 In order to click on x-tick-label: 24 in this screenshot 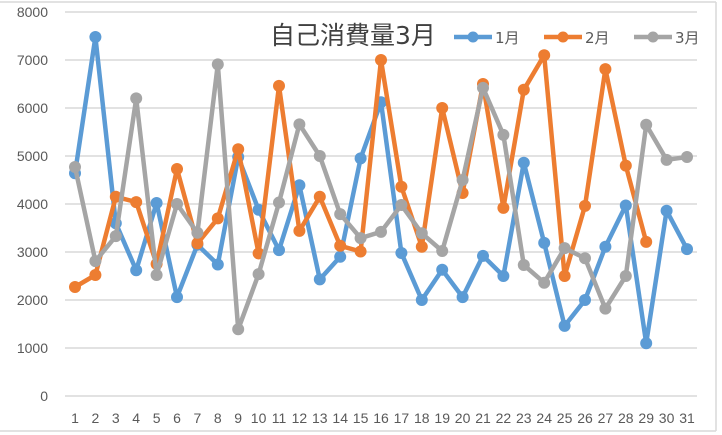, I will do `click(544, 418)`.